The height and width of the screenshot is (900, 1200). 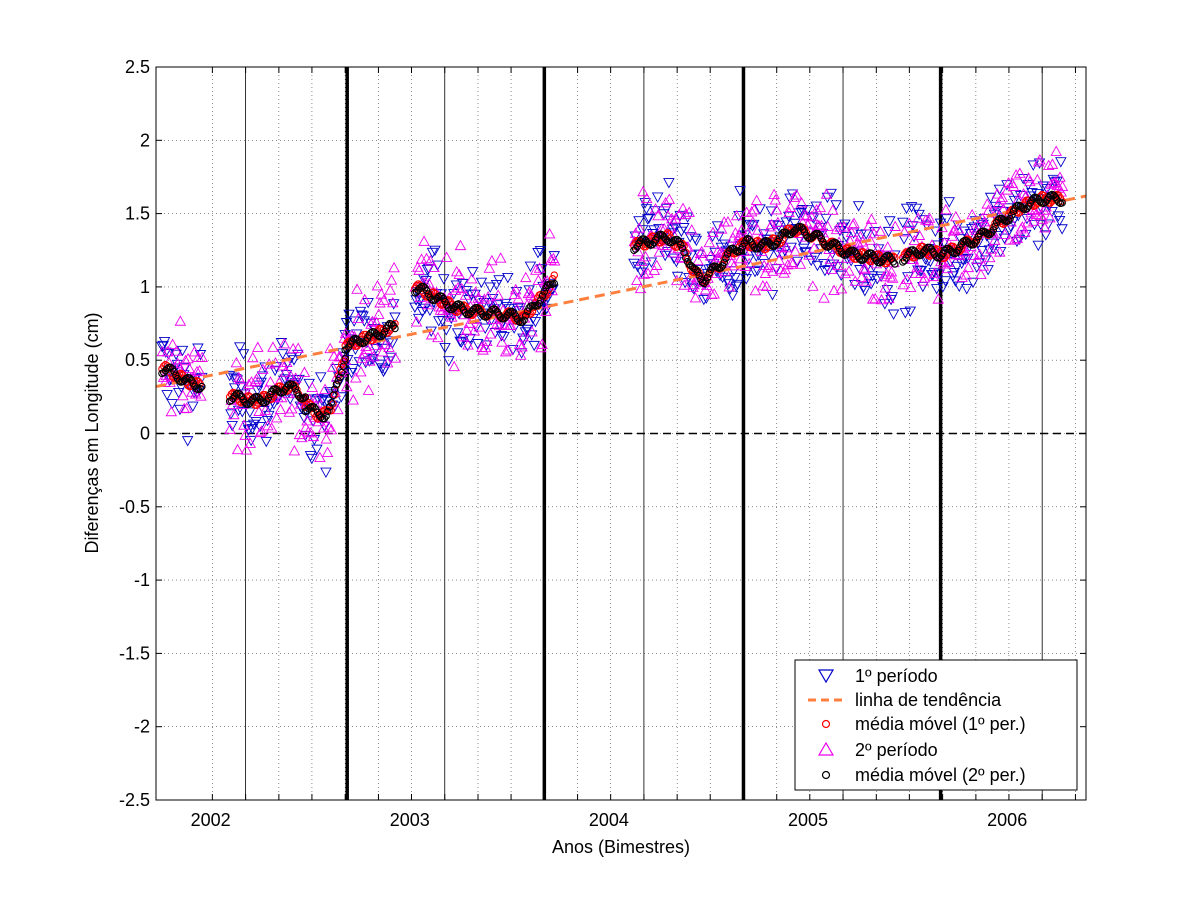 What do you see at coordinates (142, 727) in the screenshot?
I see `y-tick-label: -2` at bounding box center [142, 727].